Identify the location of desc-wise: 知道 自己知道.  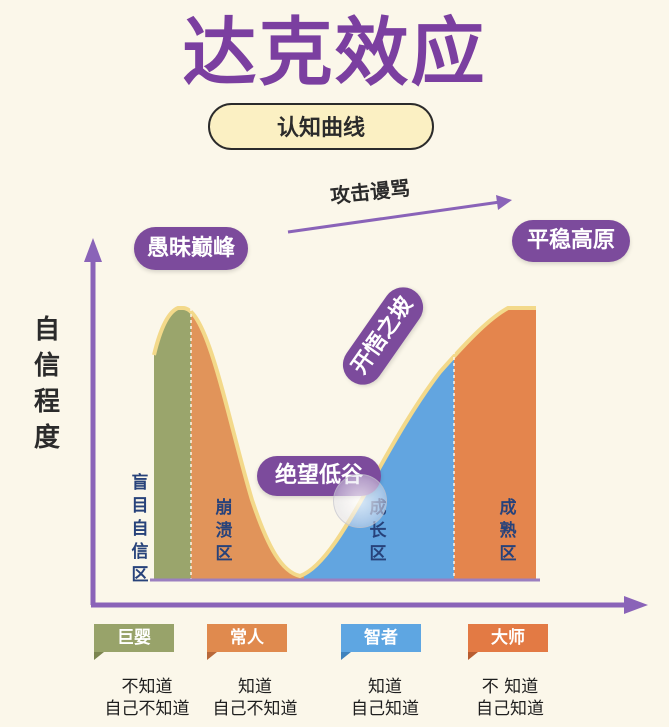
(385, 698).